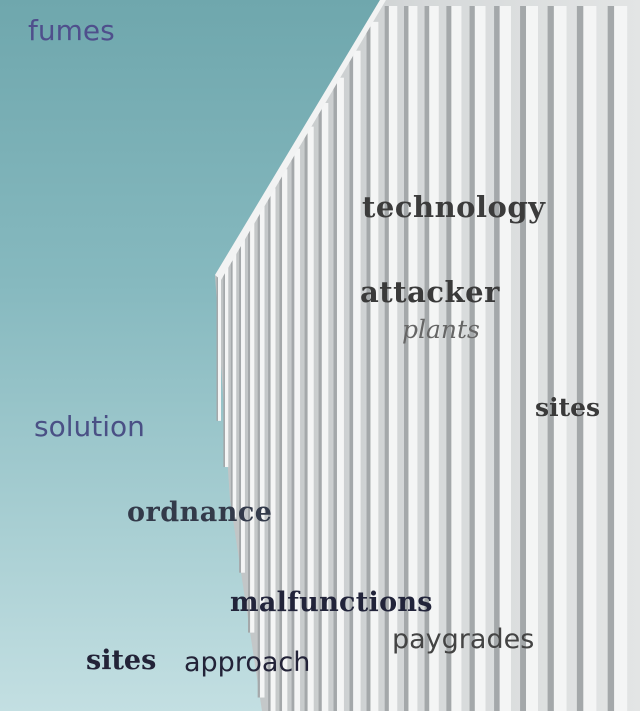 Image resolution: width=640 pixels, height=711 pixels. Describe the element at coordinates (568, 407) in the screenshot. I see `word-sites-upper: sites` at that location.